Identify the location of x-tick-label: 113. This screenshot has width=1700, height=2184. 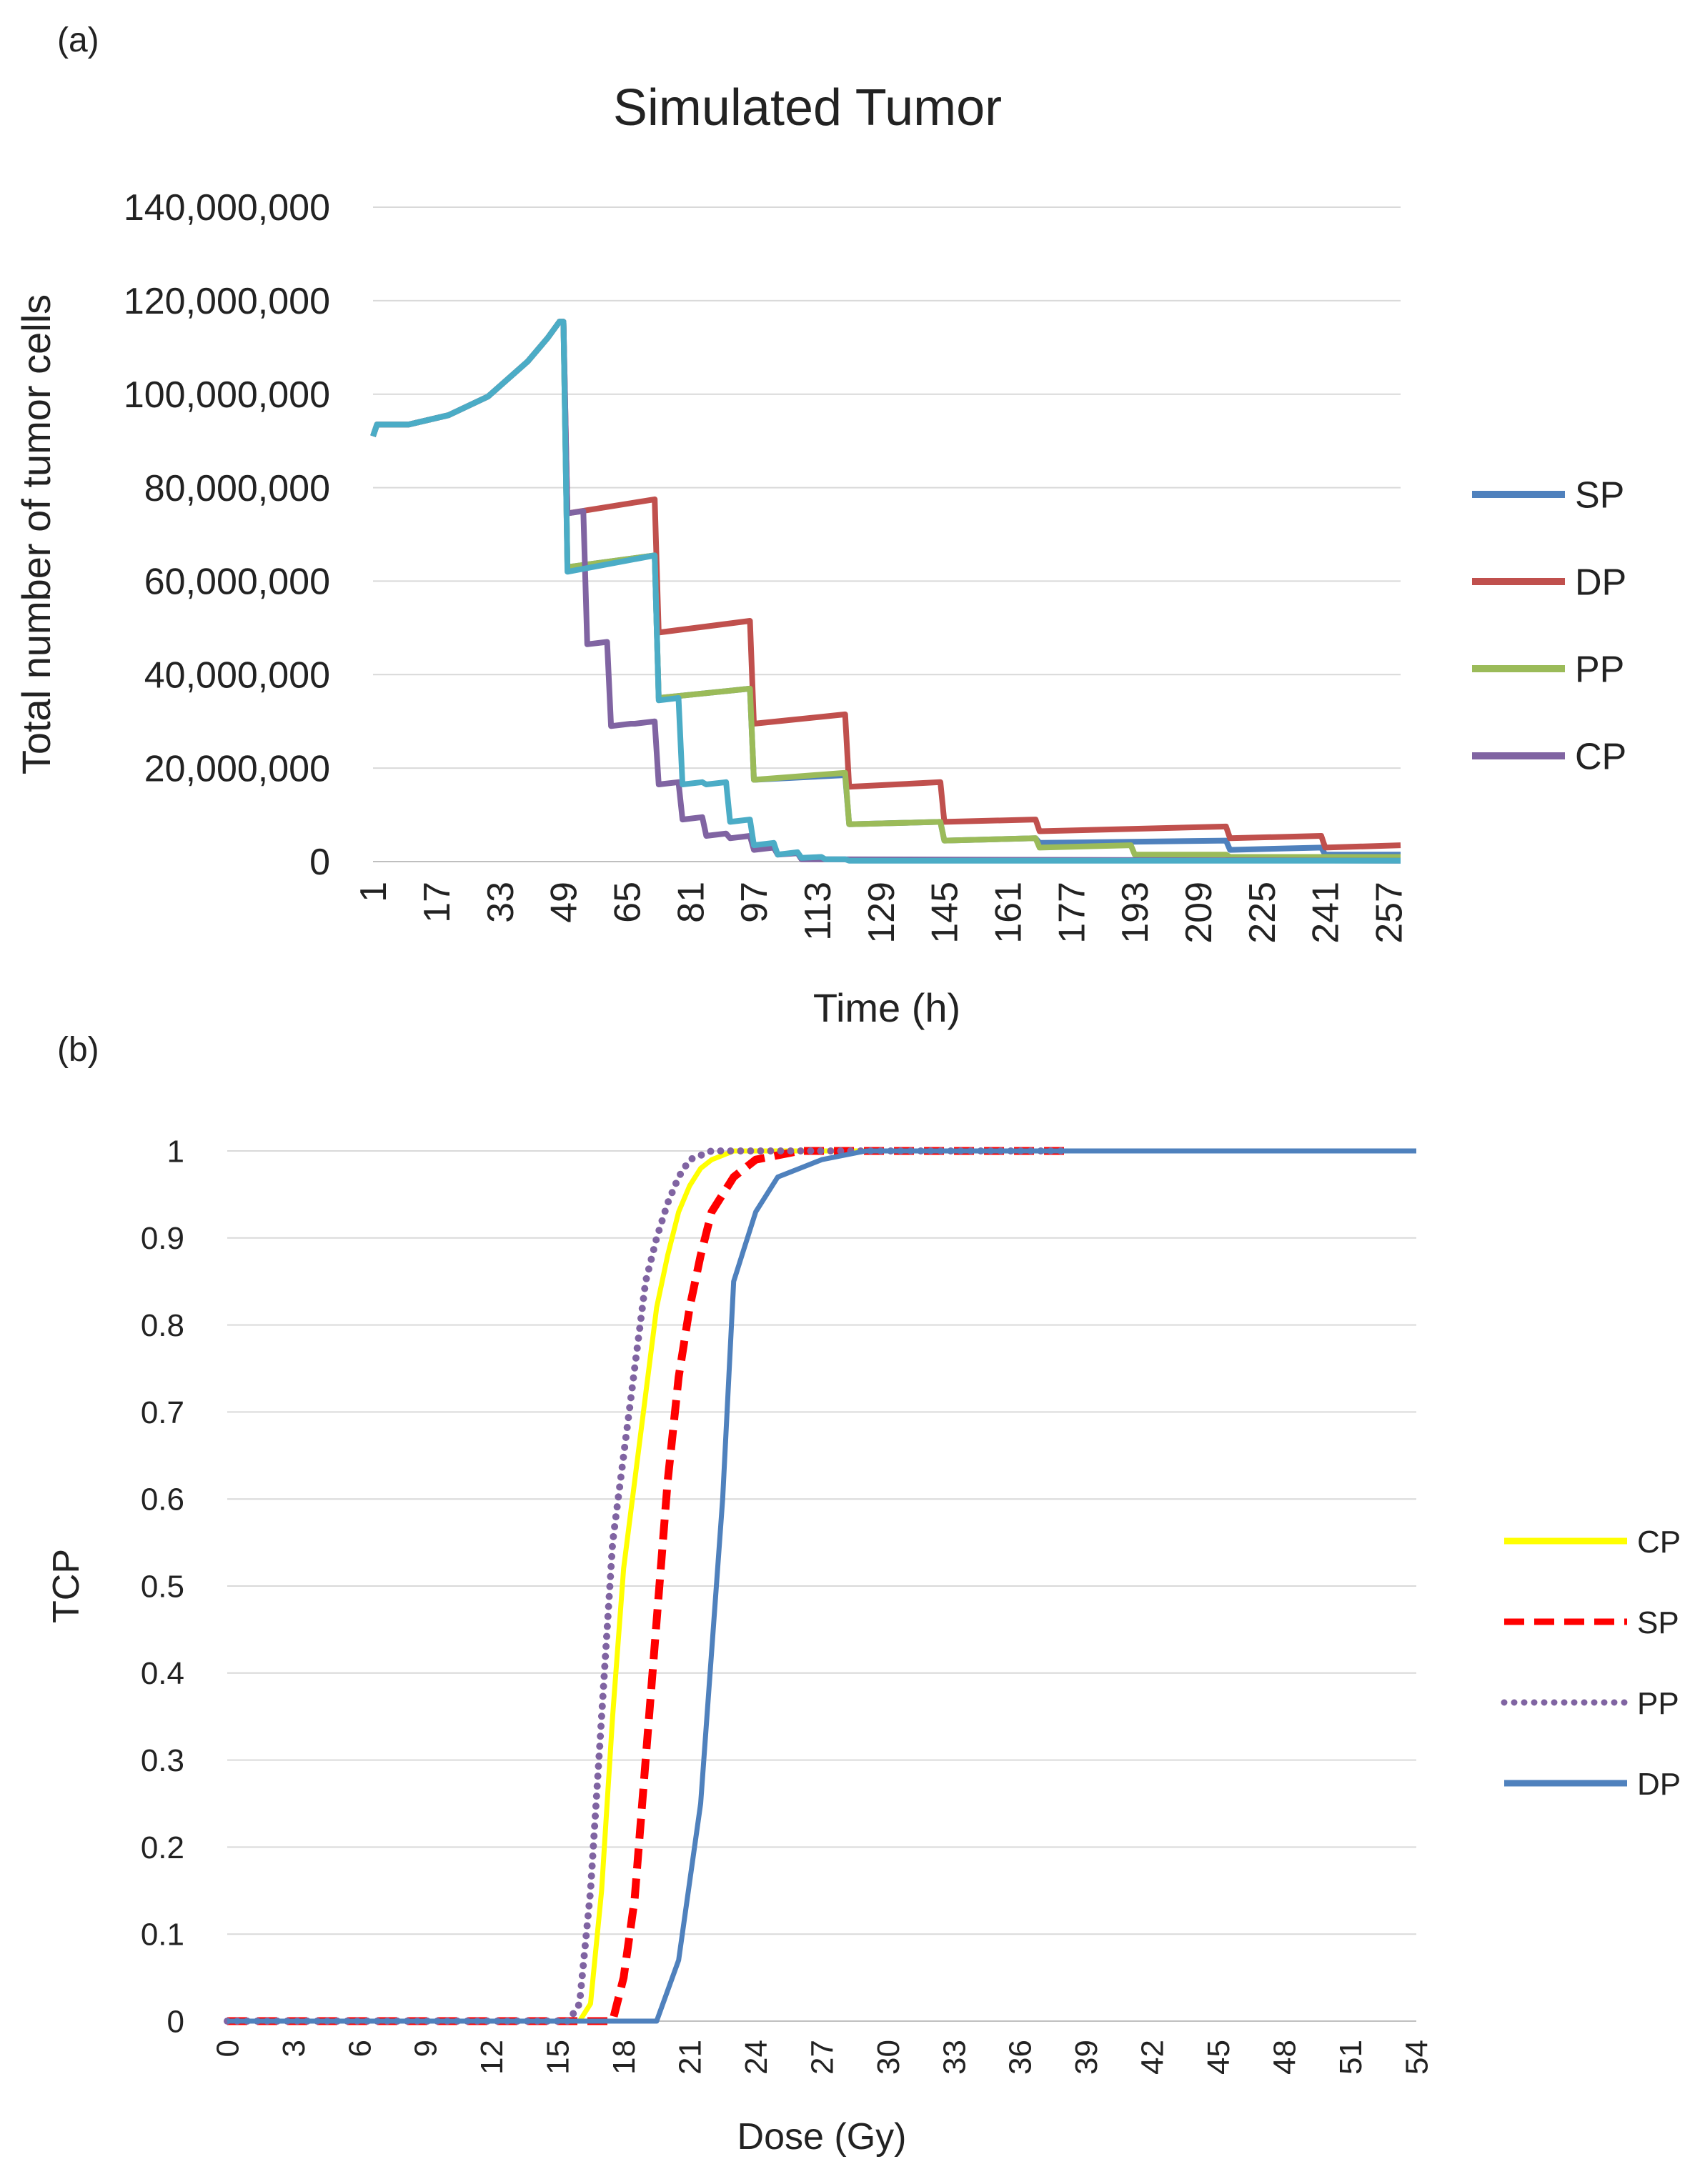
(818, 911).